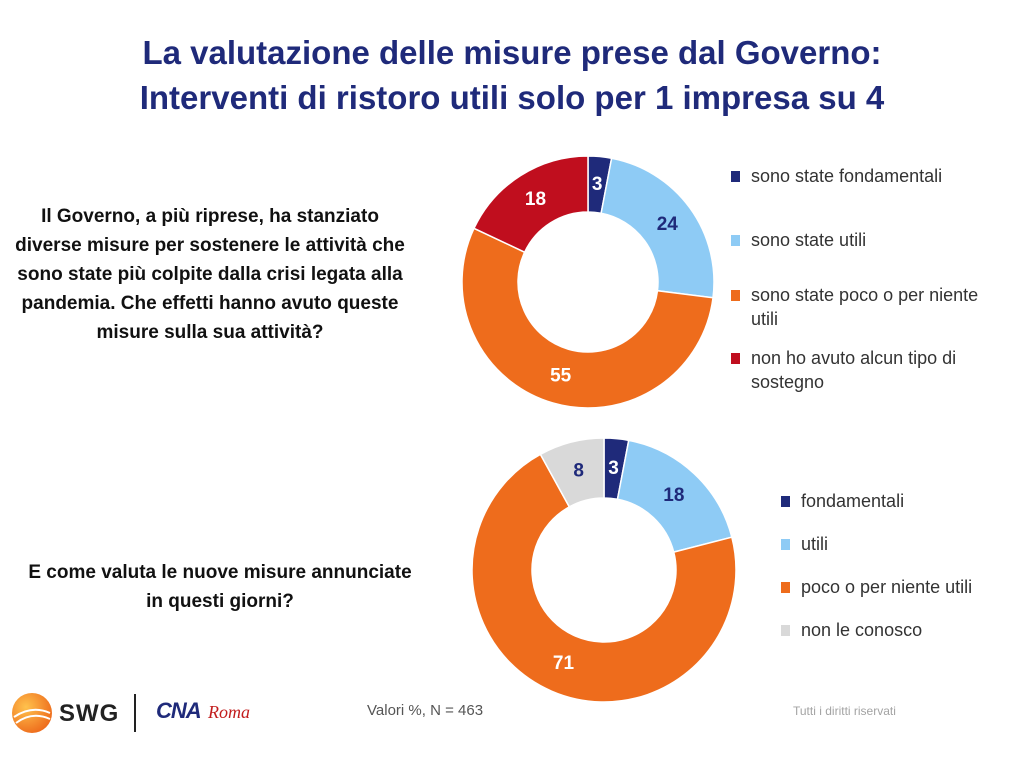 This screenshot has height=768, width=1024. What do you see at coordinates (32, 713) in the screenshot?
I see `swg-globe-icon` at bounding box center [32, 713].